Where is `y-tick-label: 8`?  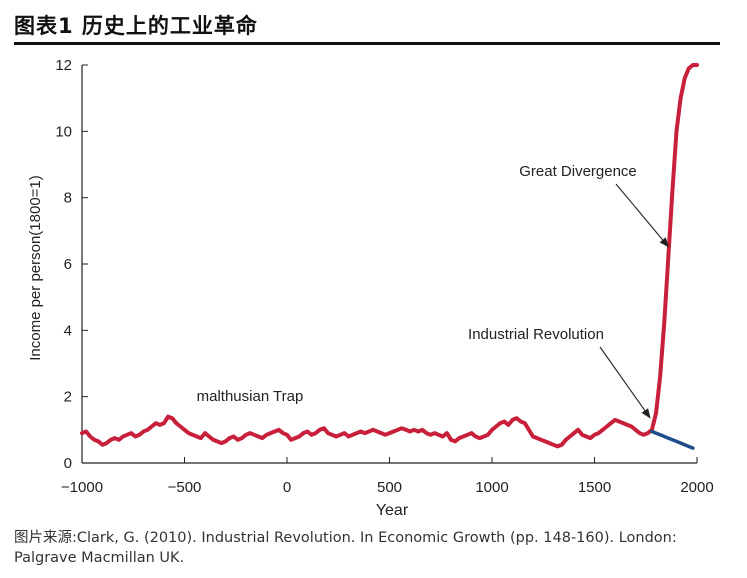
y-tick-label: 8 is located at coordinates (68, 198).